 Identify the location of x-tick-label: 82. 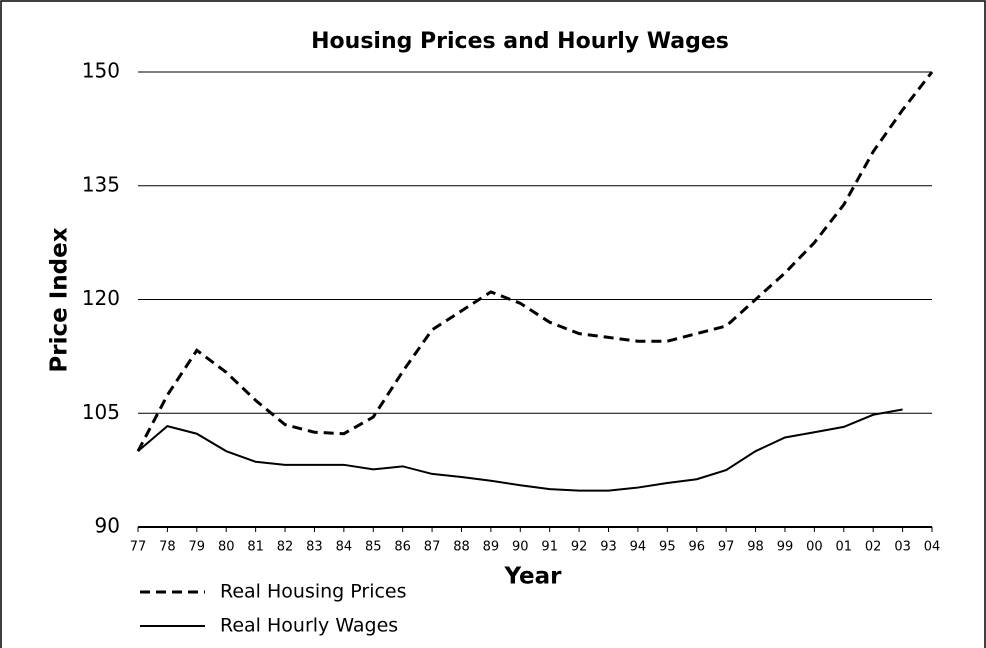
(285, 547).